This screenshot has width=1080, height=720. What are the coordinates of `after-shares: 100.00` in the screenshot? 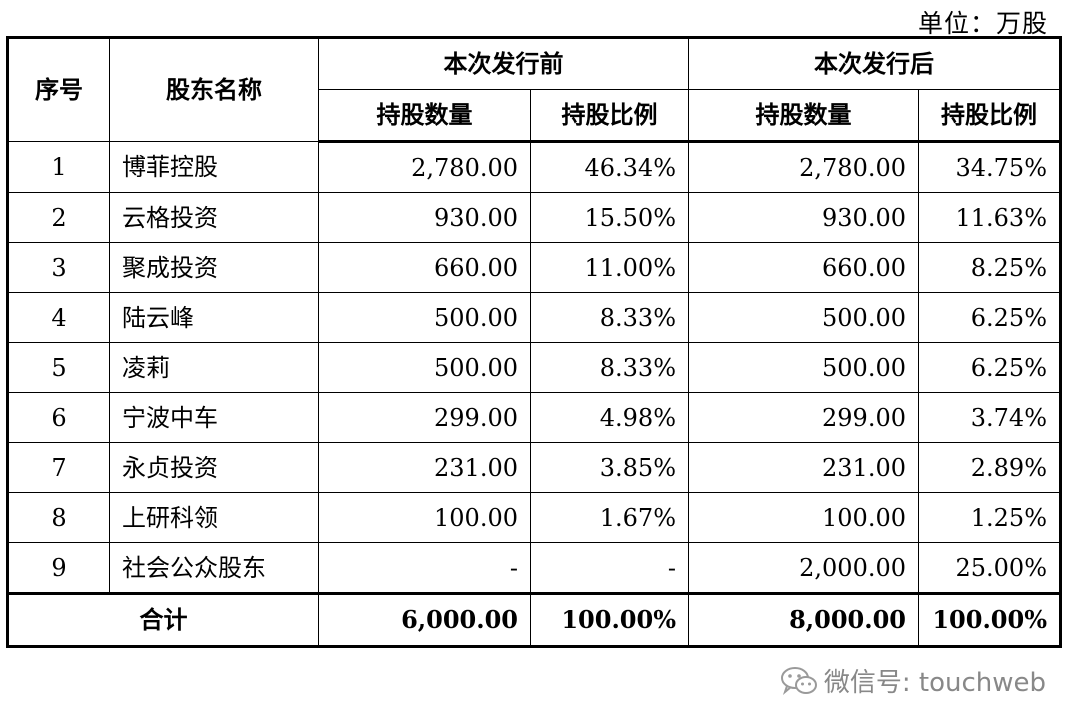 It's located at (803, 517).